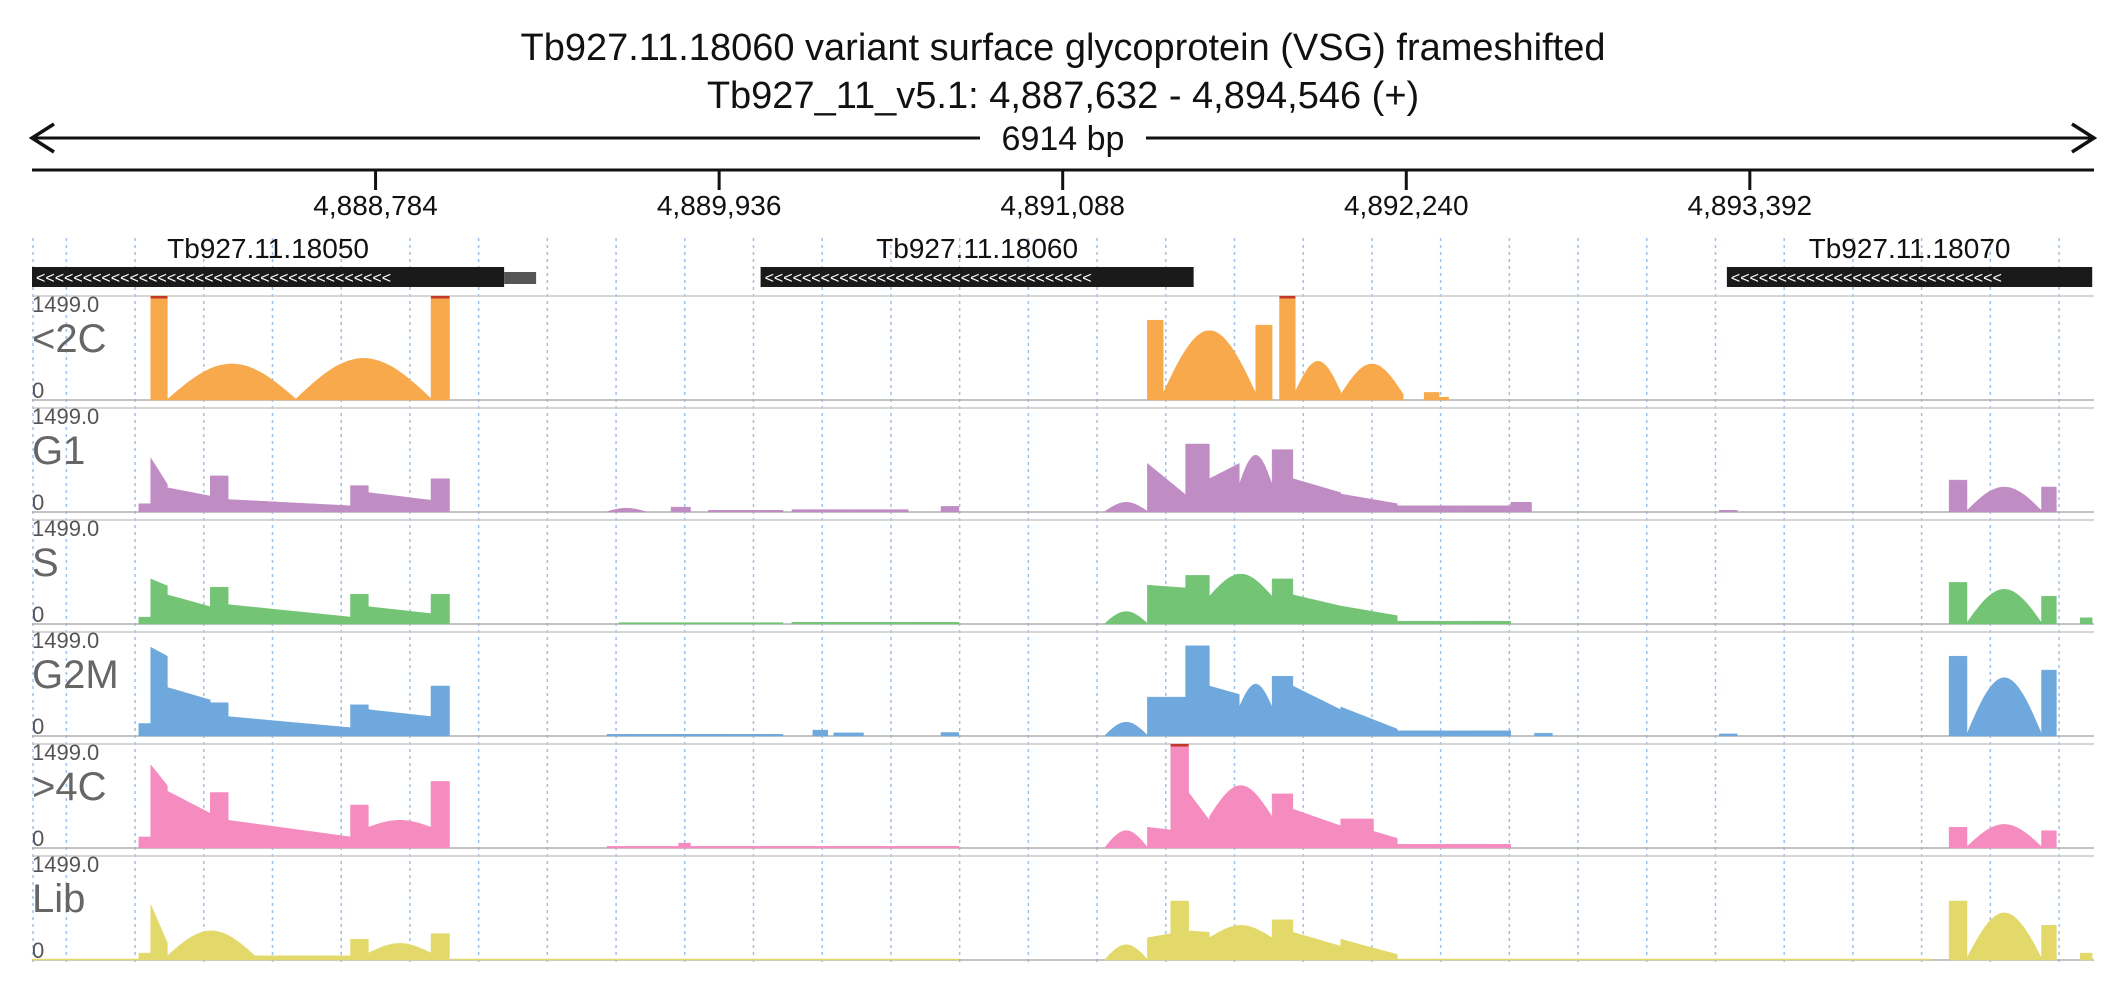  Describe the element at coordinates (1063, 571) in the screenshot. I see `coverage-track: 1499.0S 0` at that location.